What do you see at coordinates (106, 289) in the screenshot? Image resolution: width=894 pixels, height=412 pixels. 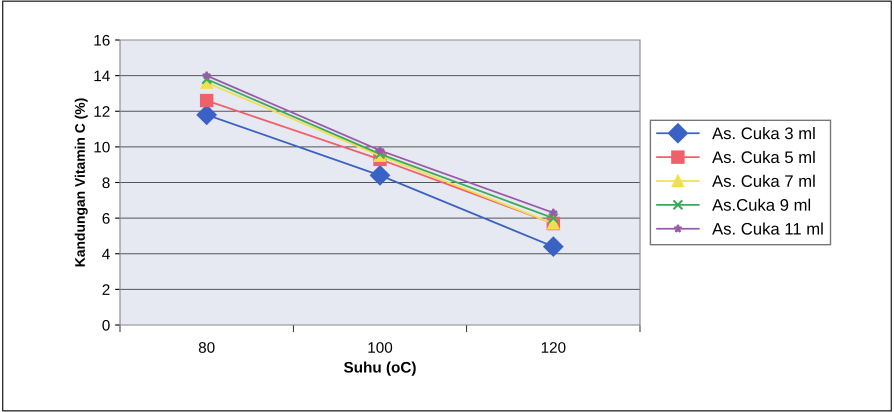 I see `y-tick-label: 2` at bounding box center [106, 289].